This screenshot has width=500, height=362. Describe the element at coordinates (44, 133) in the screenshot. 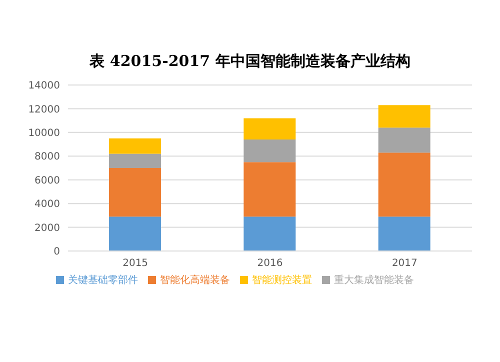

I see `y-tick-label: 10000` at that location.